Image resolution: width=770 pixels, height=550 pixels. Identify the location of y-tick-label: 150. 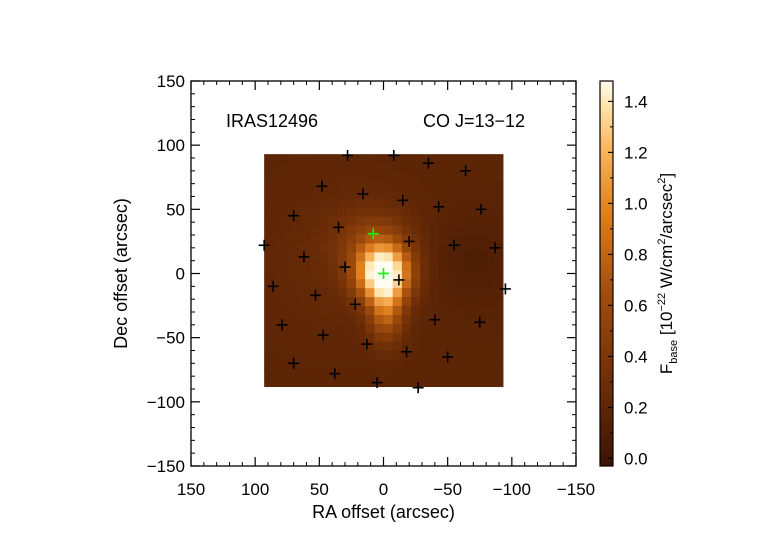
(171, 81).